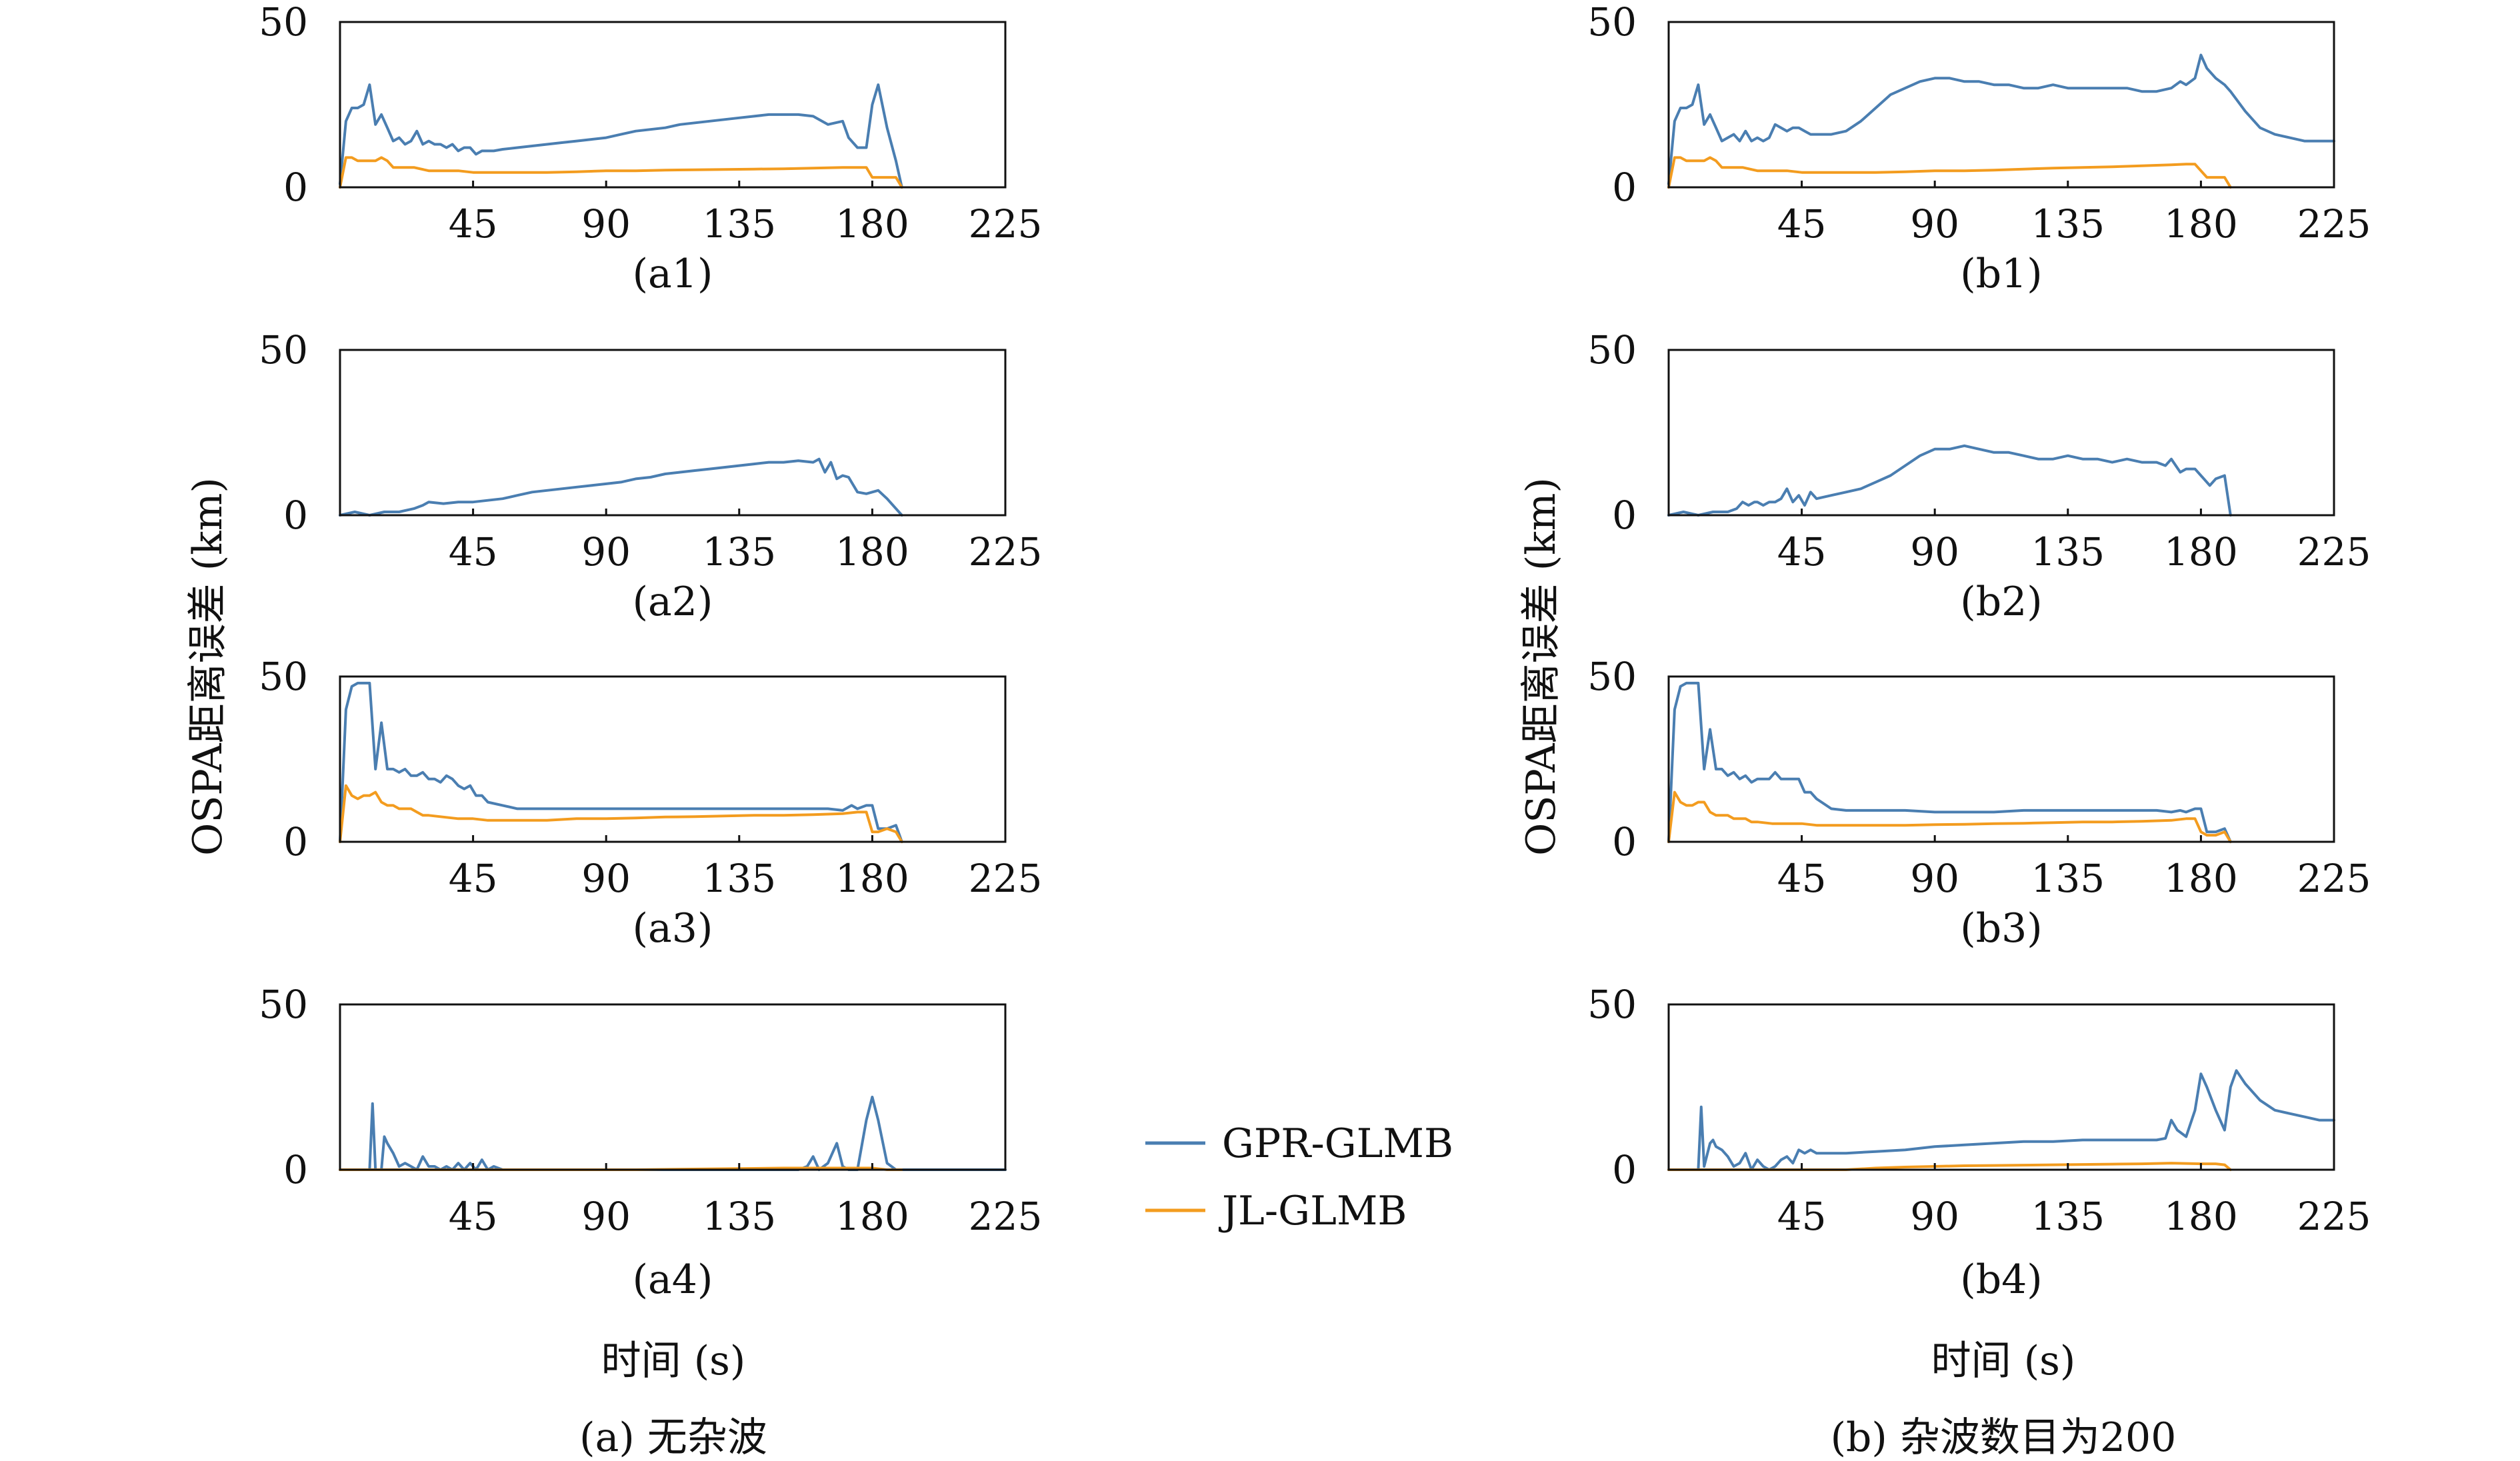 Image resolution: width=2520 pixels, height=1461 pixels. I want to click on panel-subtitle-b2: (b2), so click(2001, 602).